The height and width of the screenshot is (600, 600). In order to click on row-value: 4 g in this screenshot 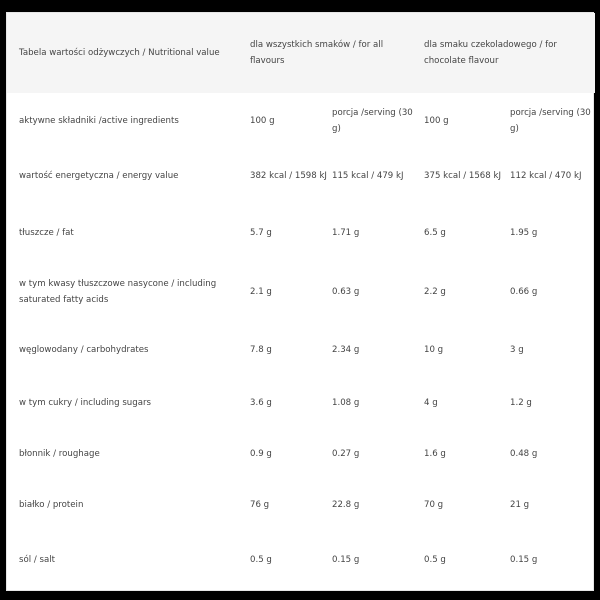, I will do `click(431, 403)`.